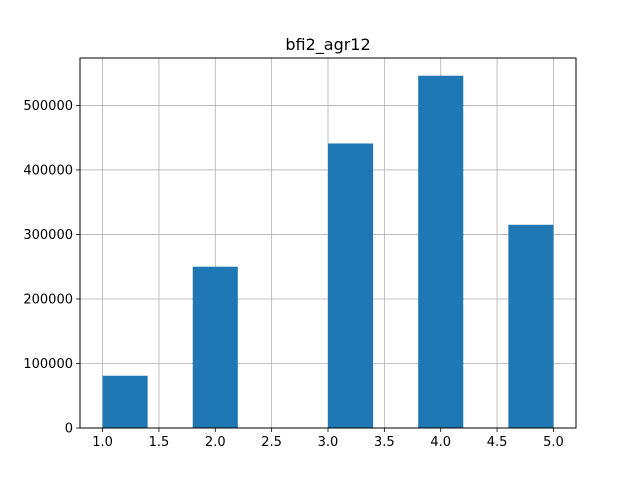  Describe the element at coordinates (384, 442) in the screenshot. I see `x-tick-label: 3.5` at that location.